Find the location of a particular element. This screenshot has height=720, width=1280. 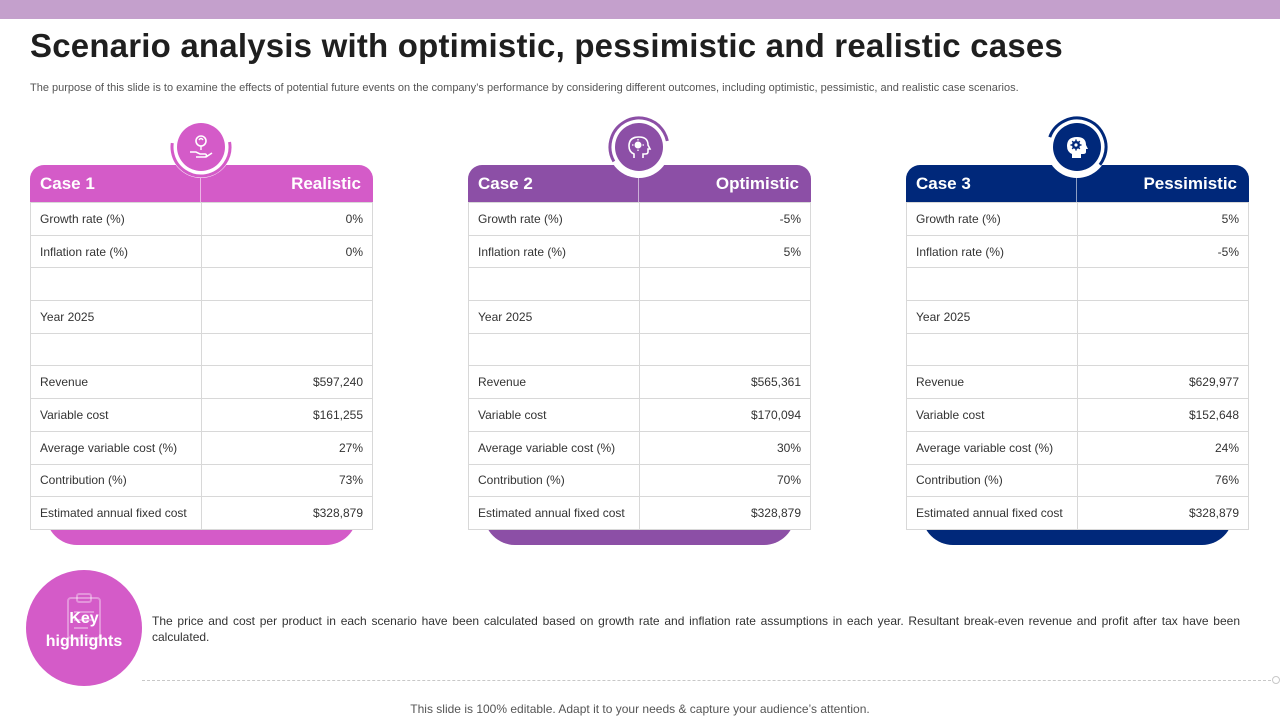

table-row: Inflation rate (%) -5% is located at coordinates (1077, 251).